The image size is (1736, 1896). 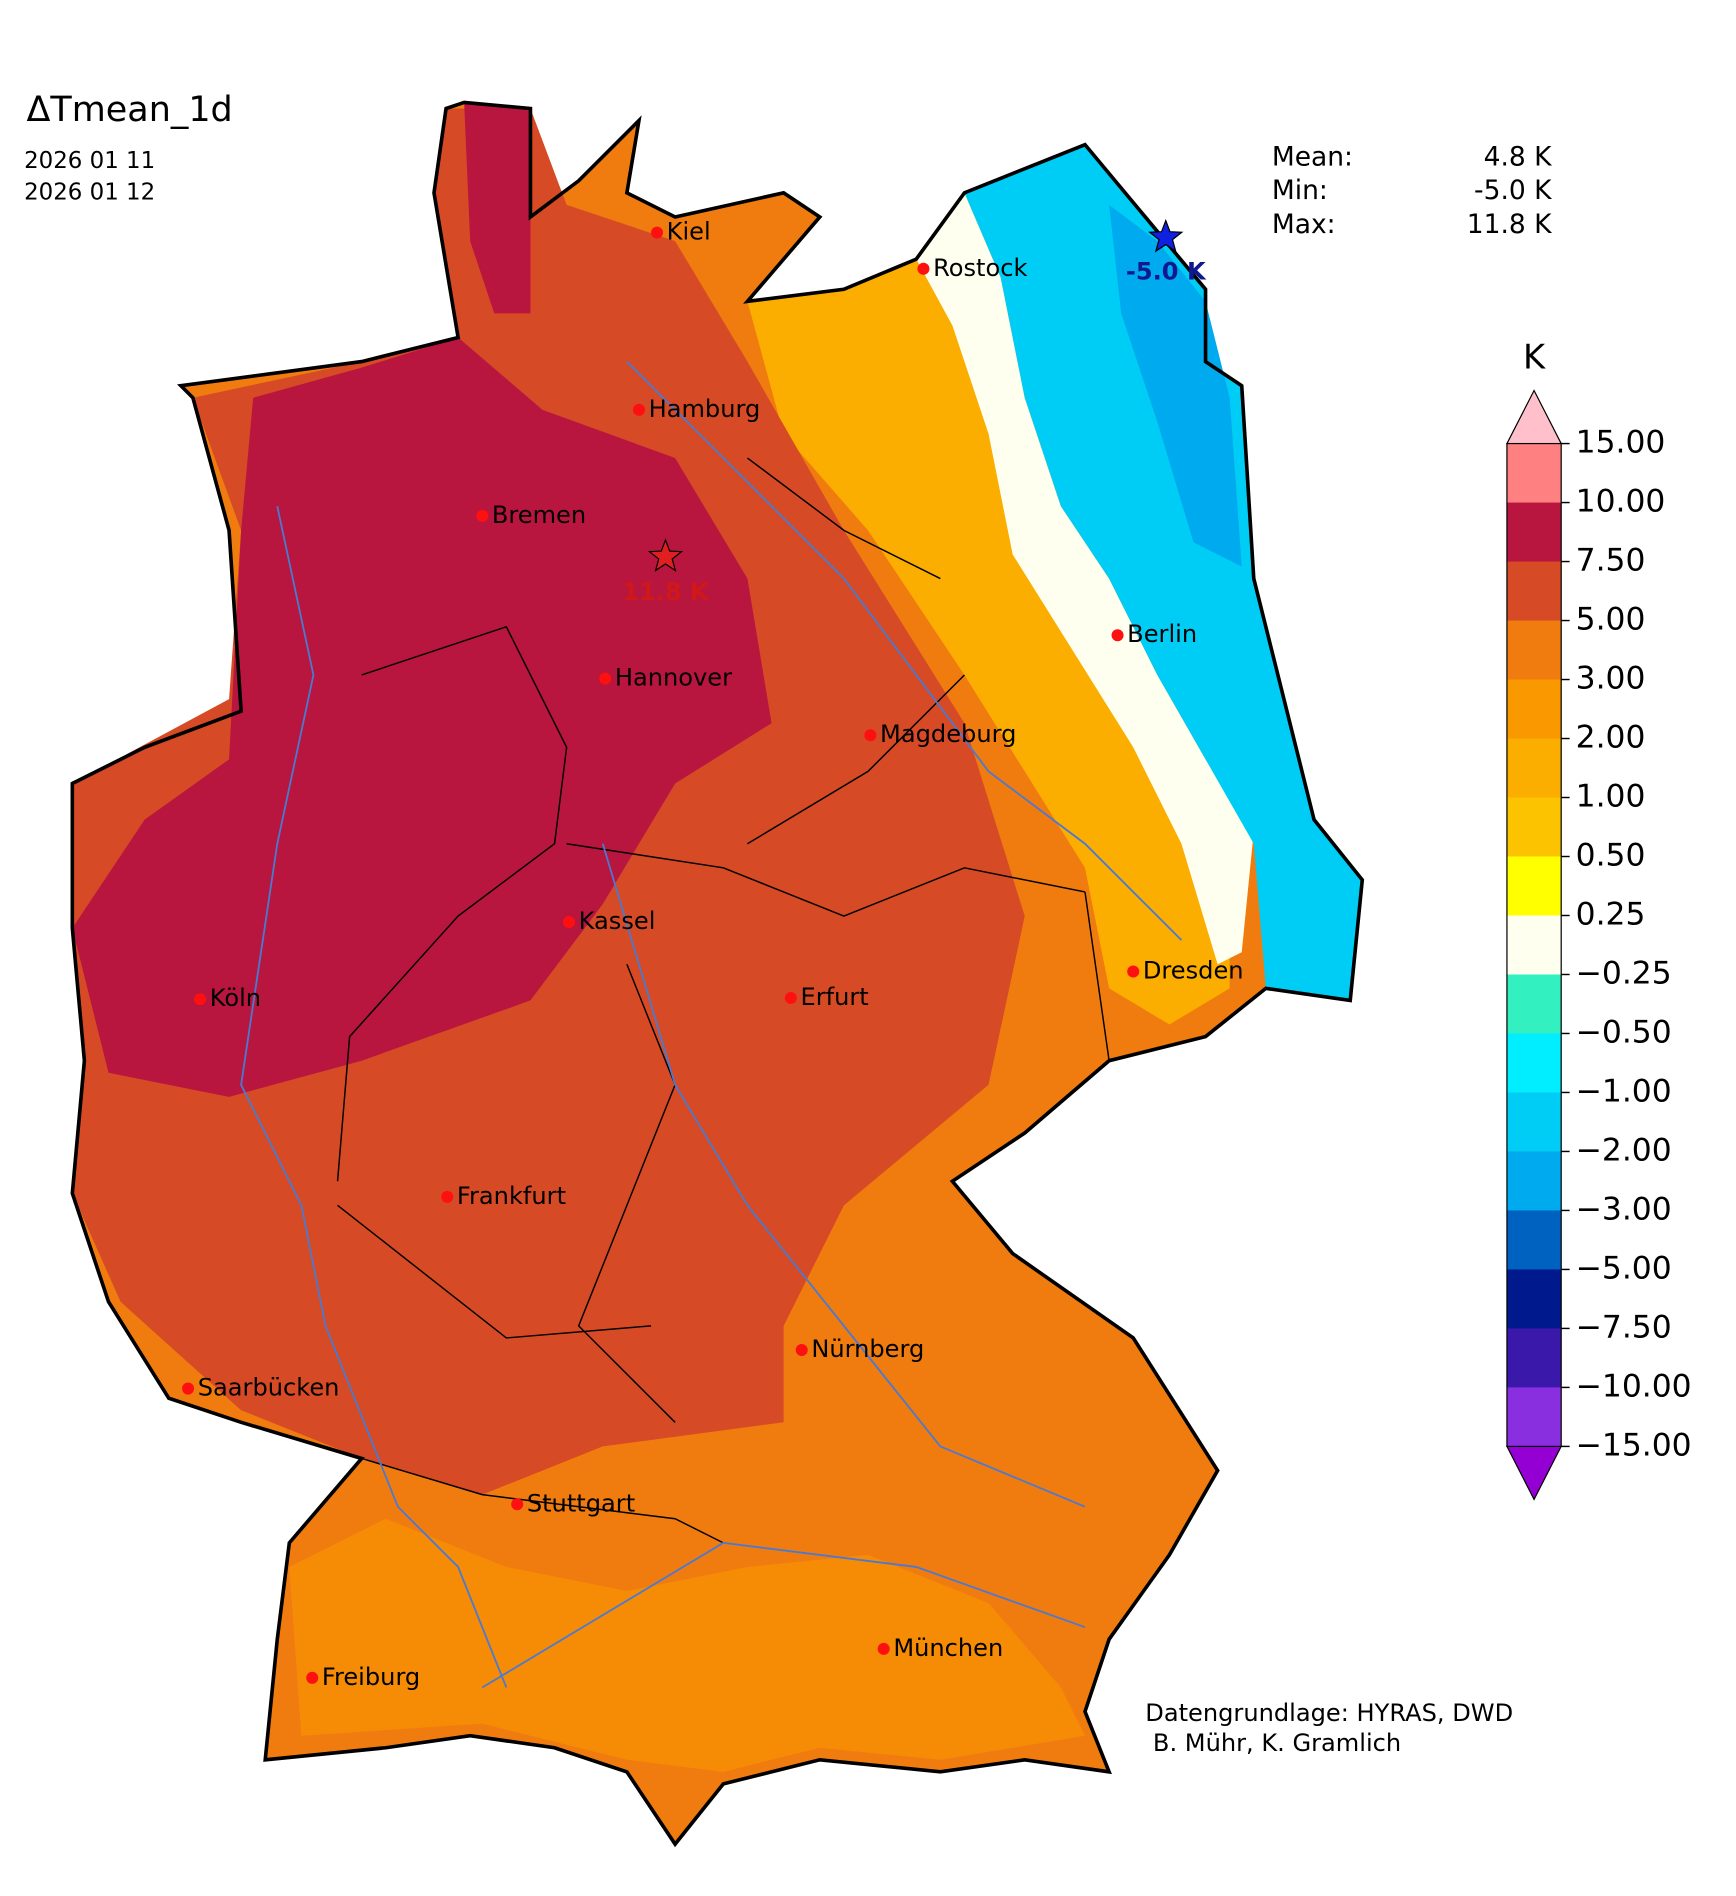 I want to click on city-label: Bremen, so click(x=539, y=515).